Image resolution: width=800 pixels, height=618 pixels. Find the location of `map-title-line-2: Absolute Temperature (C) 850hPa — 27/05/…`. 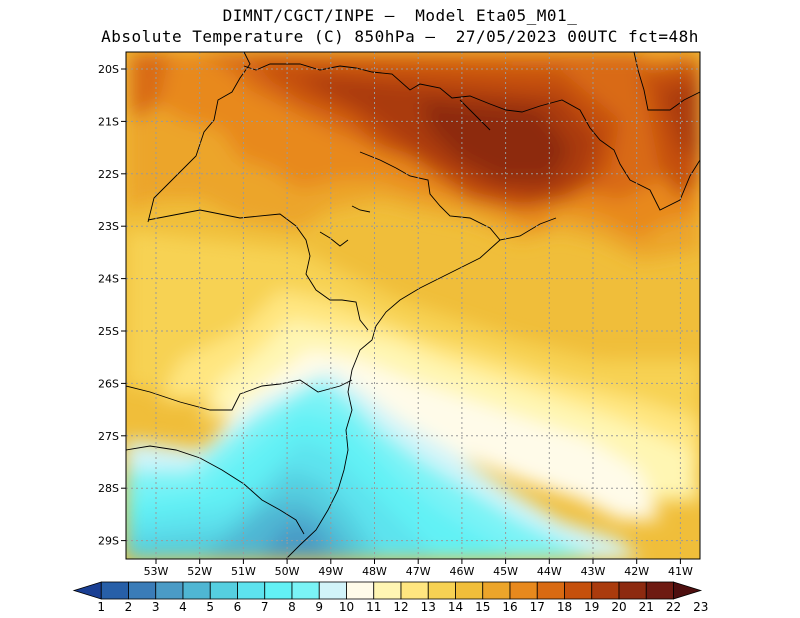

map-title-line-2: Absolute Temperature (C) 850hPa — 27/05/… is located at coordinates (400, 36).